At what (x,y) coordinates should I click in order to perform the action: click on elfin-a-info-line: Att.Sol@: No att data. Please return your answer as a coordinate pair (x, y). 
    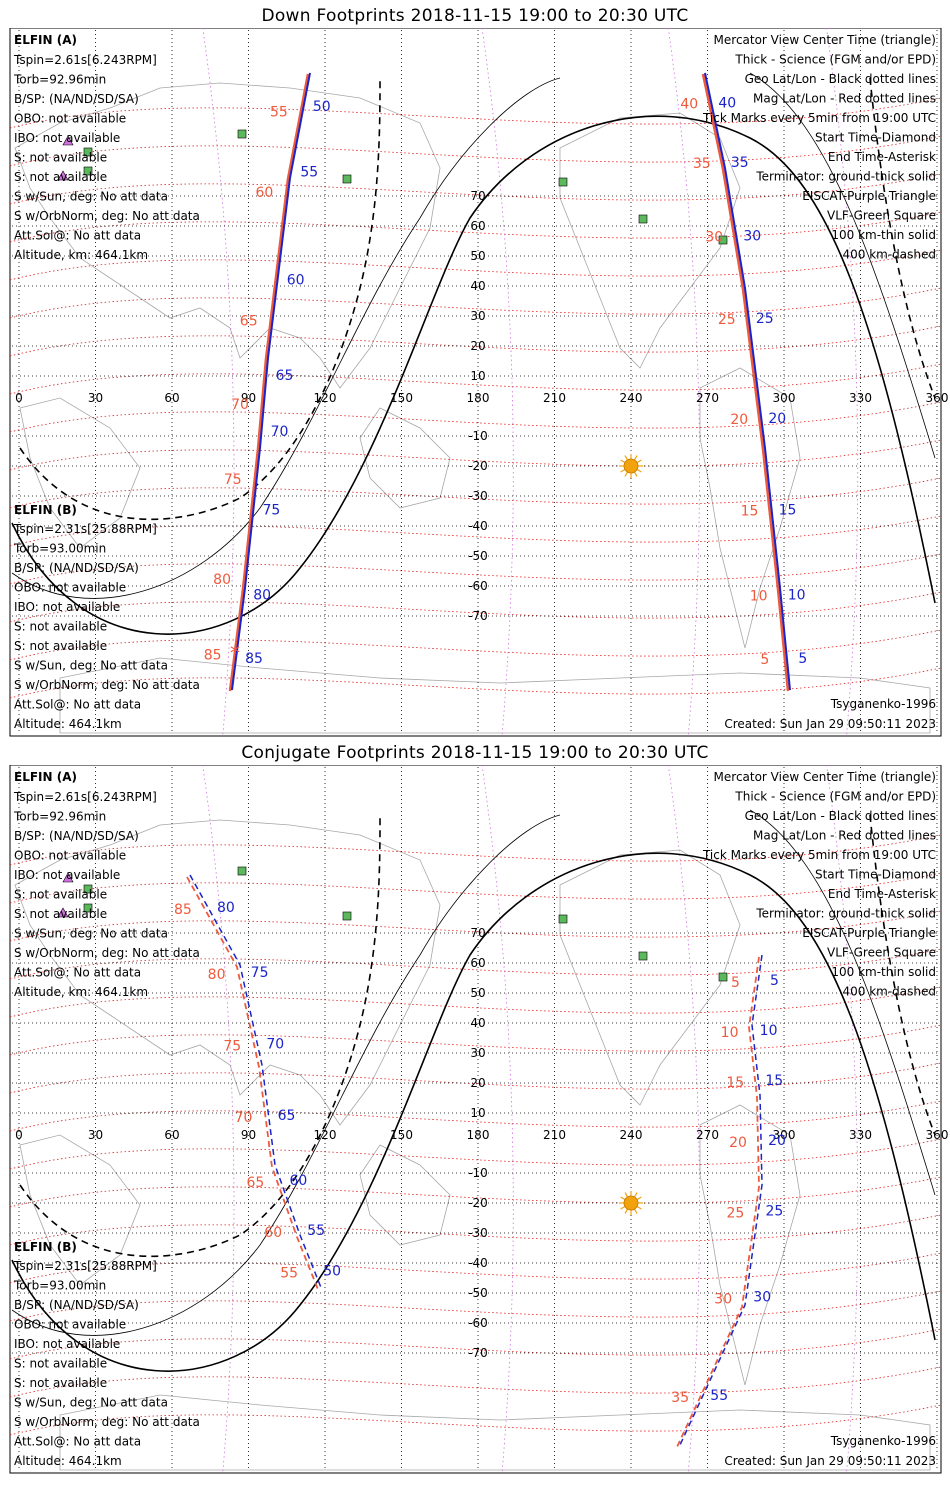
    Looking at the image, I should click on (77, 236).